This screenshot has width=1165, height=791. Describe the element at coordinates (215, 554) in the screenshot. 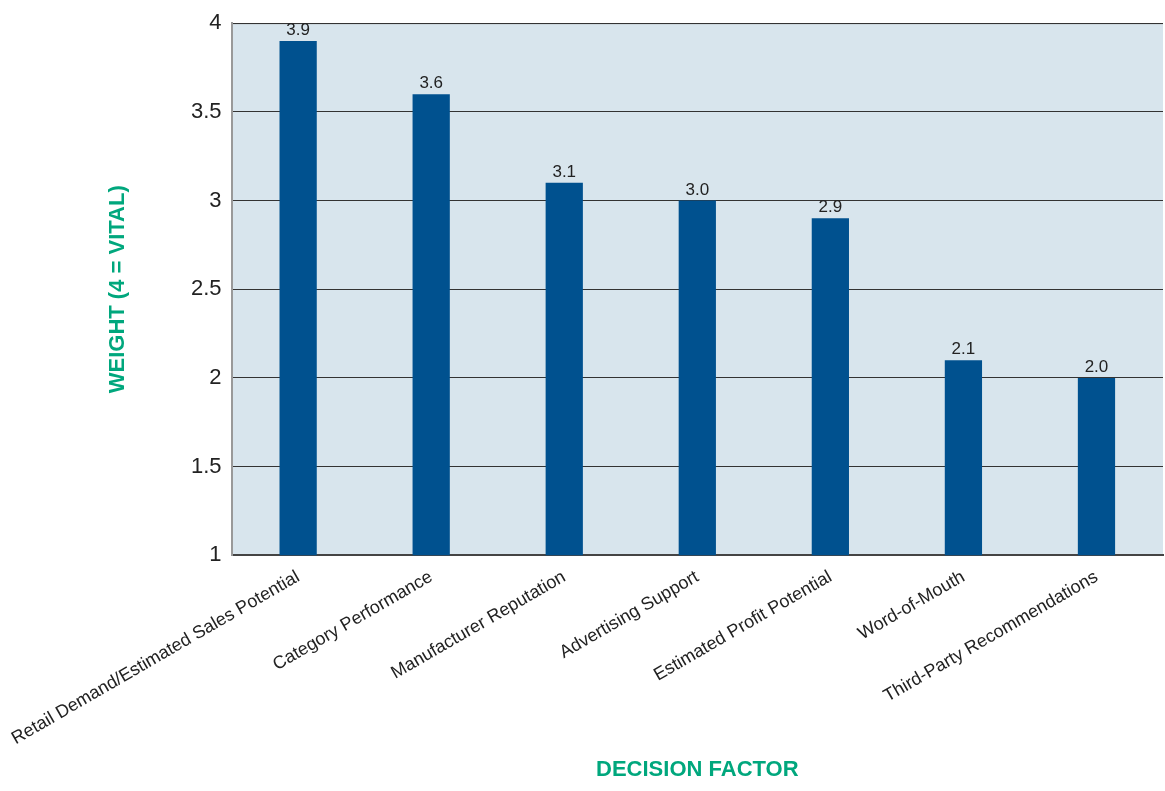

I see `y-tick-label: 1` at that location.